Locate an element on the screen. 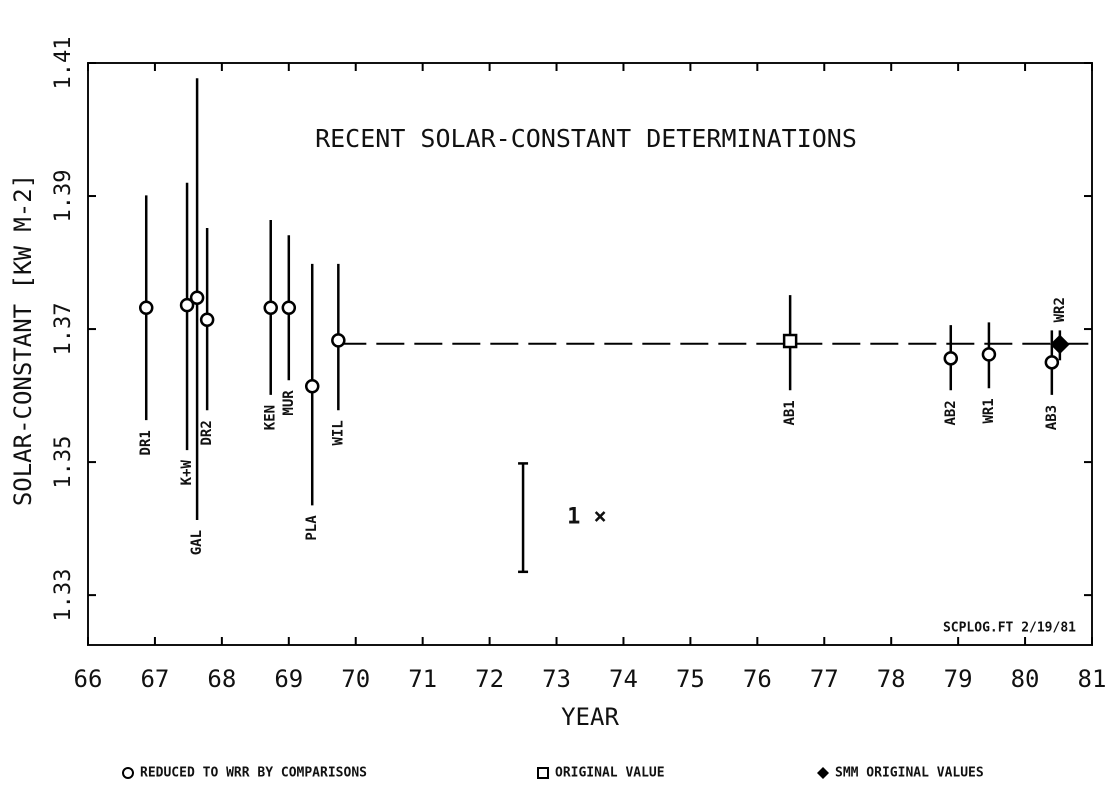 Image resolution: width=1110 pixels, height=790 pixels. point-label: AB2 is located at coordinates (951, 412).